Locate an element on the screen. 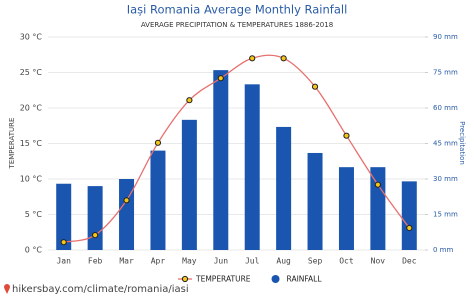  y2-tick-label: 90 mm is located at coordinates (445, 37).